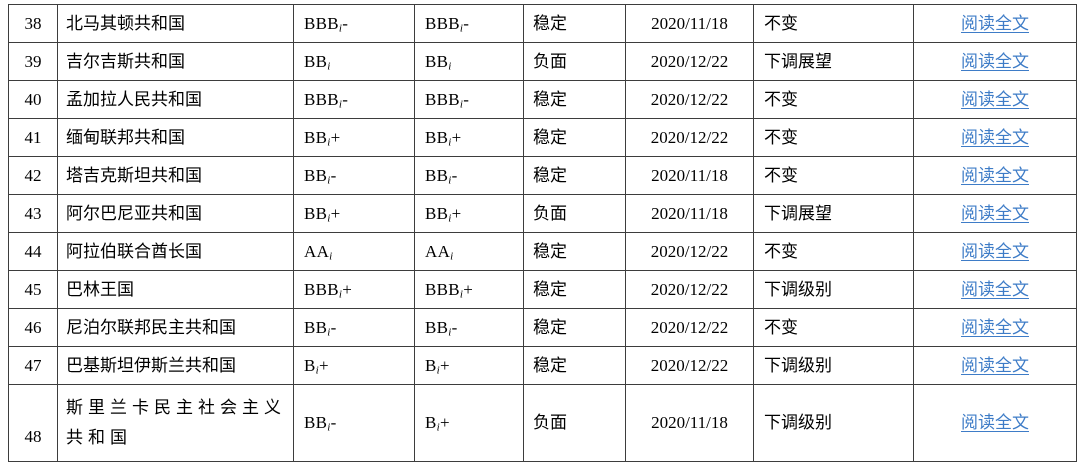 The height and width of the screenshot is (462, 1080). Describe the element at coordinates (354, 251) in the screenshot. I see `rating-column-1: AAi` at that location.